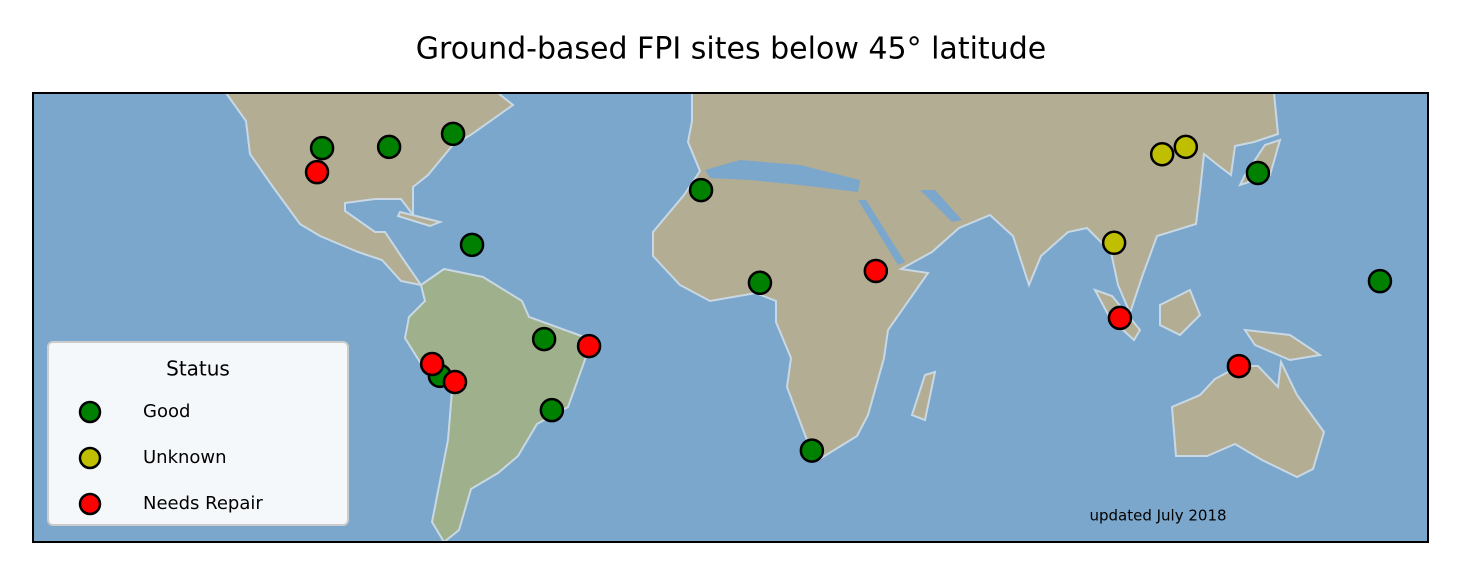  I want to click on australia, so click(1248, 418).